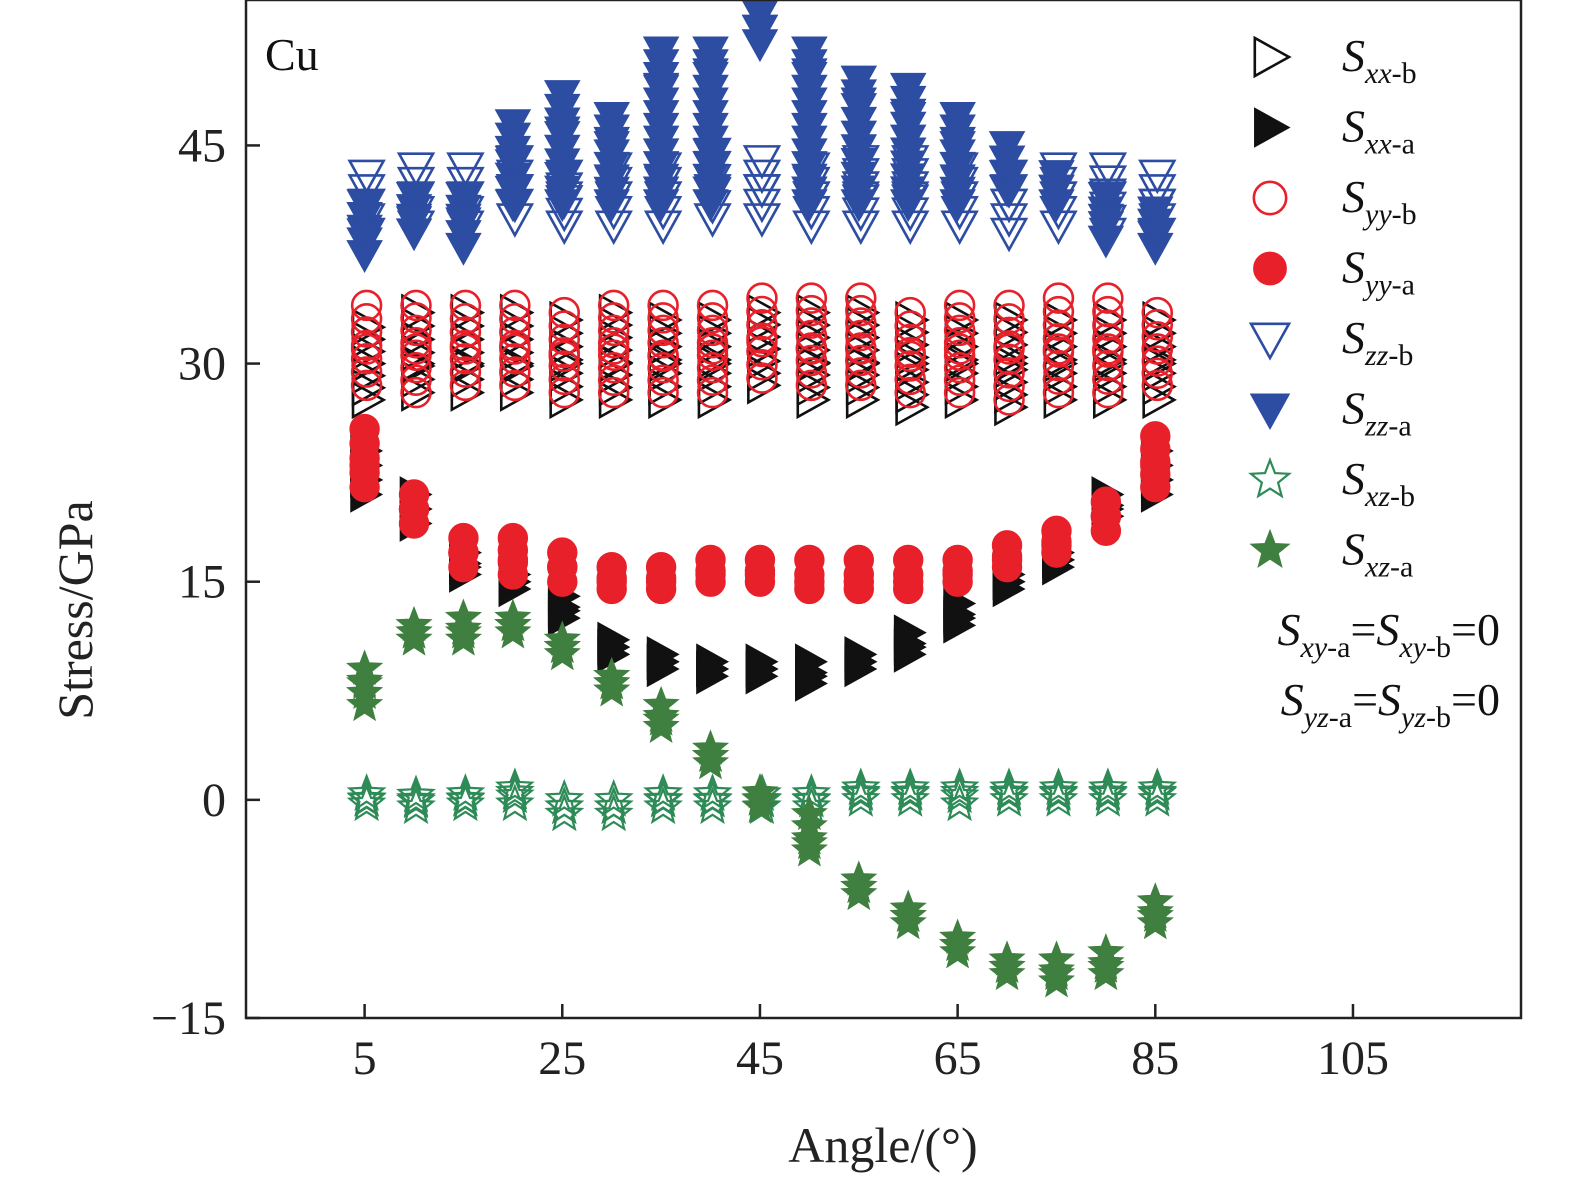 This screenshot has width=1575, height=1184. Describe the element at coordinates (416, 349) in the screenshot. I see `point-yy-b-10-center` at that location.